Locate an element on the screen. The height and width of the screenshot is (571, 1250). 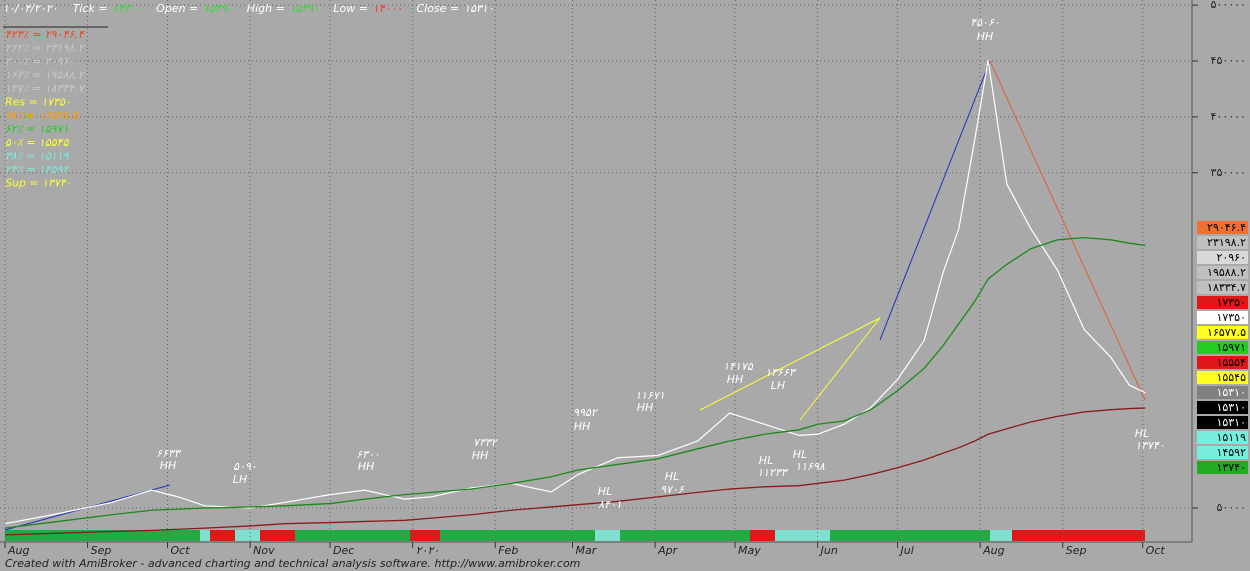
y-tick-label: ۵۰۰۰۰ is located at coordinates (1231, 507).